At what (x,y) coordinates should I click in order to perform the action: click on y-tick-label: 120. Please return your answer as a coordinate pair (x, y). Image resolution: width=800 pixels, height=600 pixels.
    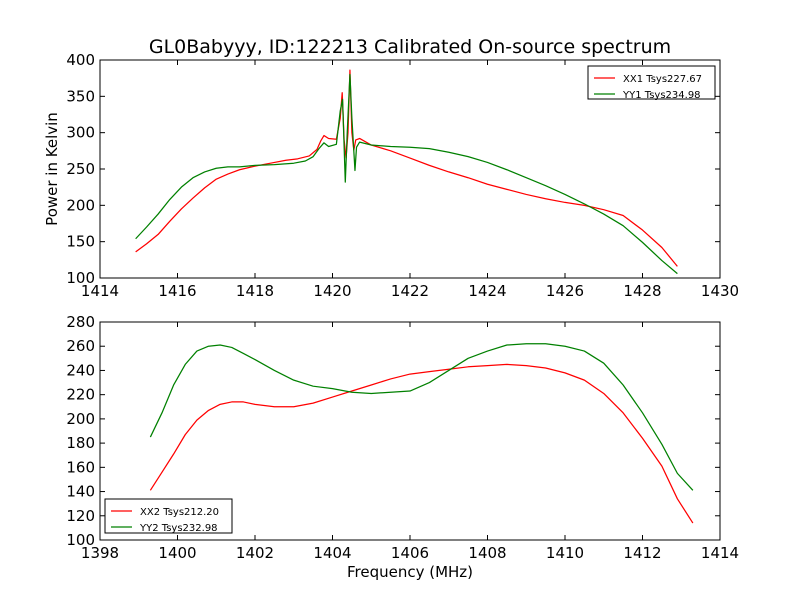
    Looking at the image, I should click on (80, 516).